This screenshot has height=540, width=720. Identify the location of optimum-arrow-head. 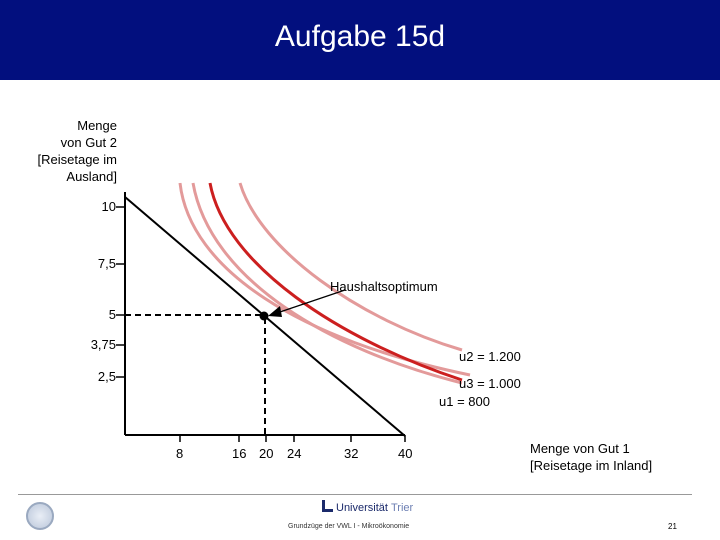
(275, 311).